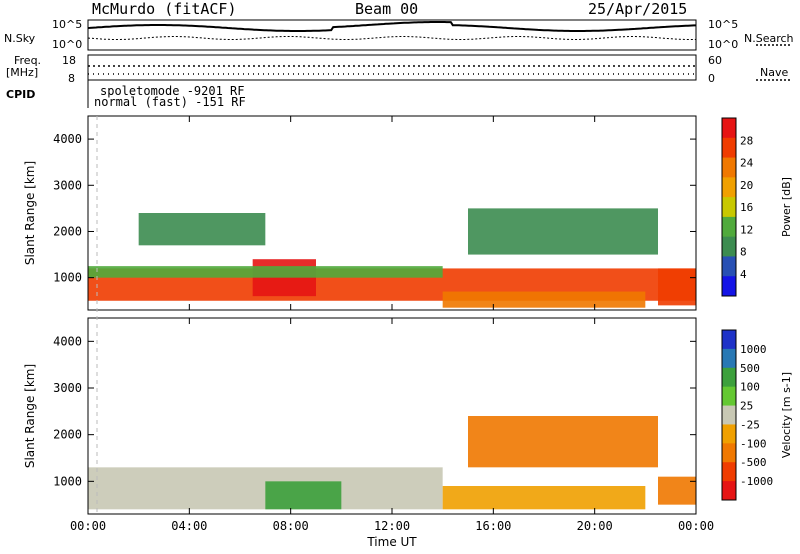  What do you see at coordinates (769, 38) in the screenshot?
I see `nsearch-label: N.Search` at bounding box center [769, 38].